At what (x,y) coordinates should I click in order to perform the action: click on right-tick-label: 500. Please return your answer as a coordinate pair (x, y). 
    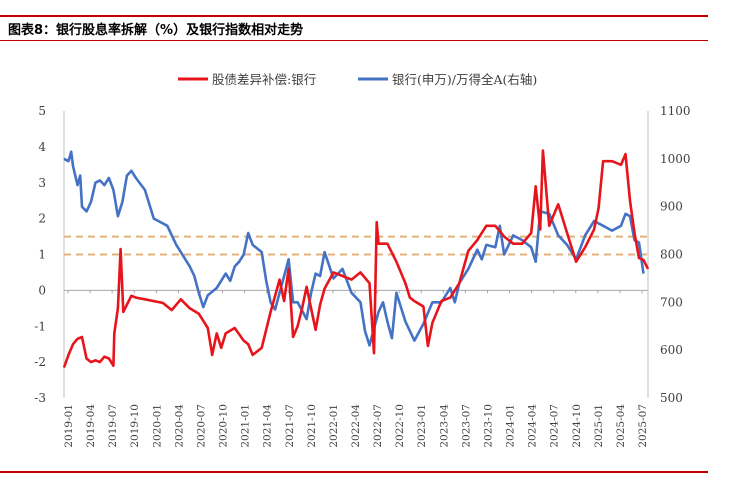
    Looking at the image, I should click on (671, 398).